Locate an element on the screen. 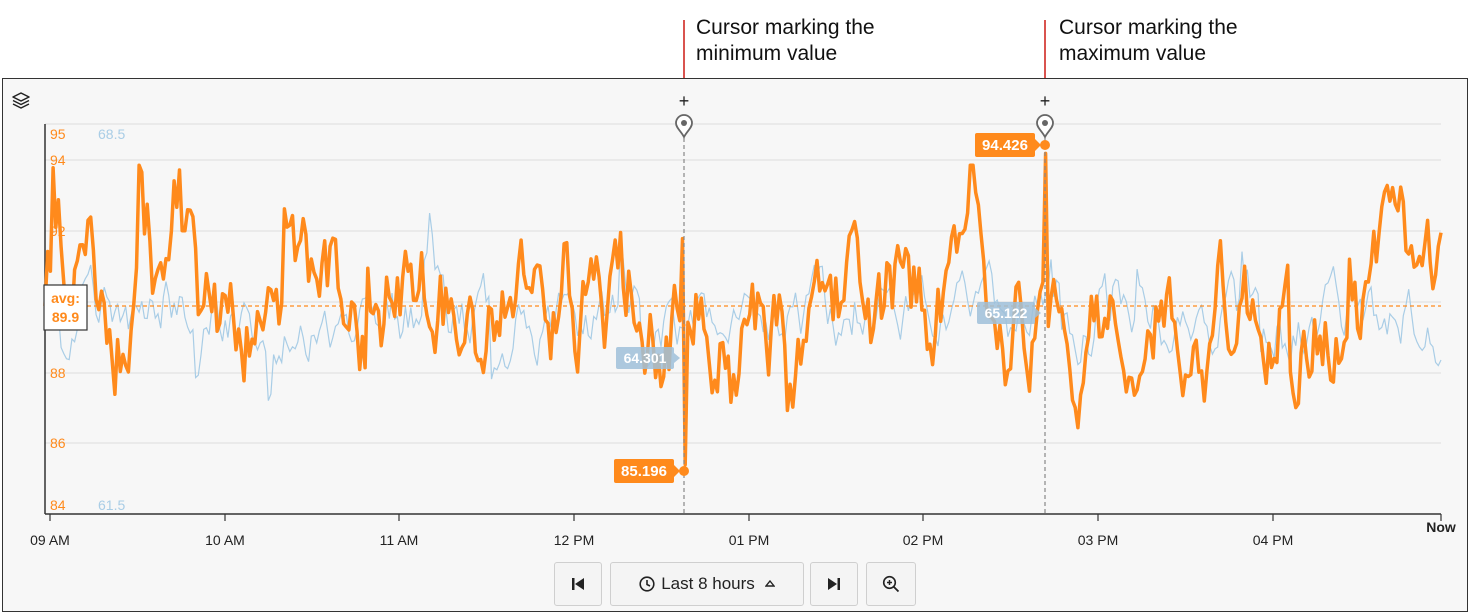  zoom-in-button is located at coordinates (891, 584).